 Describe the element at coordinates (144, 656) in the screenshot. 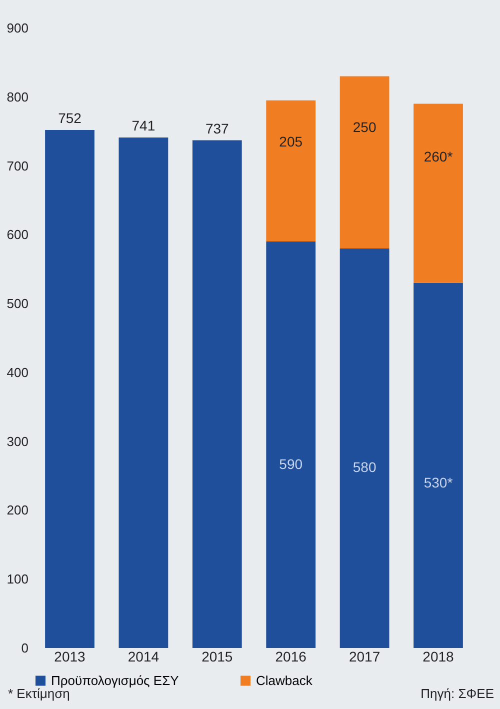

I see `x-tick-label: 2014` at that location.